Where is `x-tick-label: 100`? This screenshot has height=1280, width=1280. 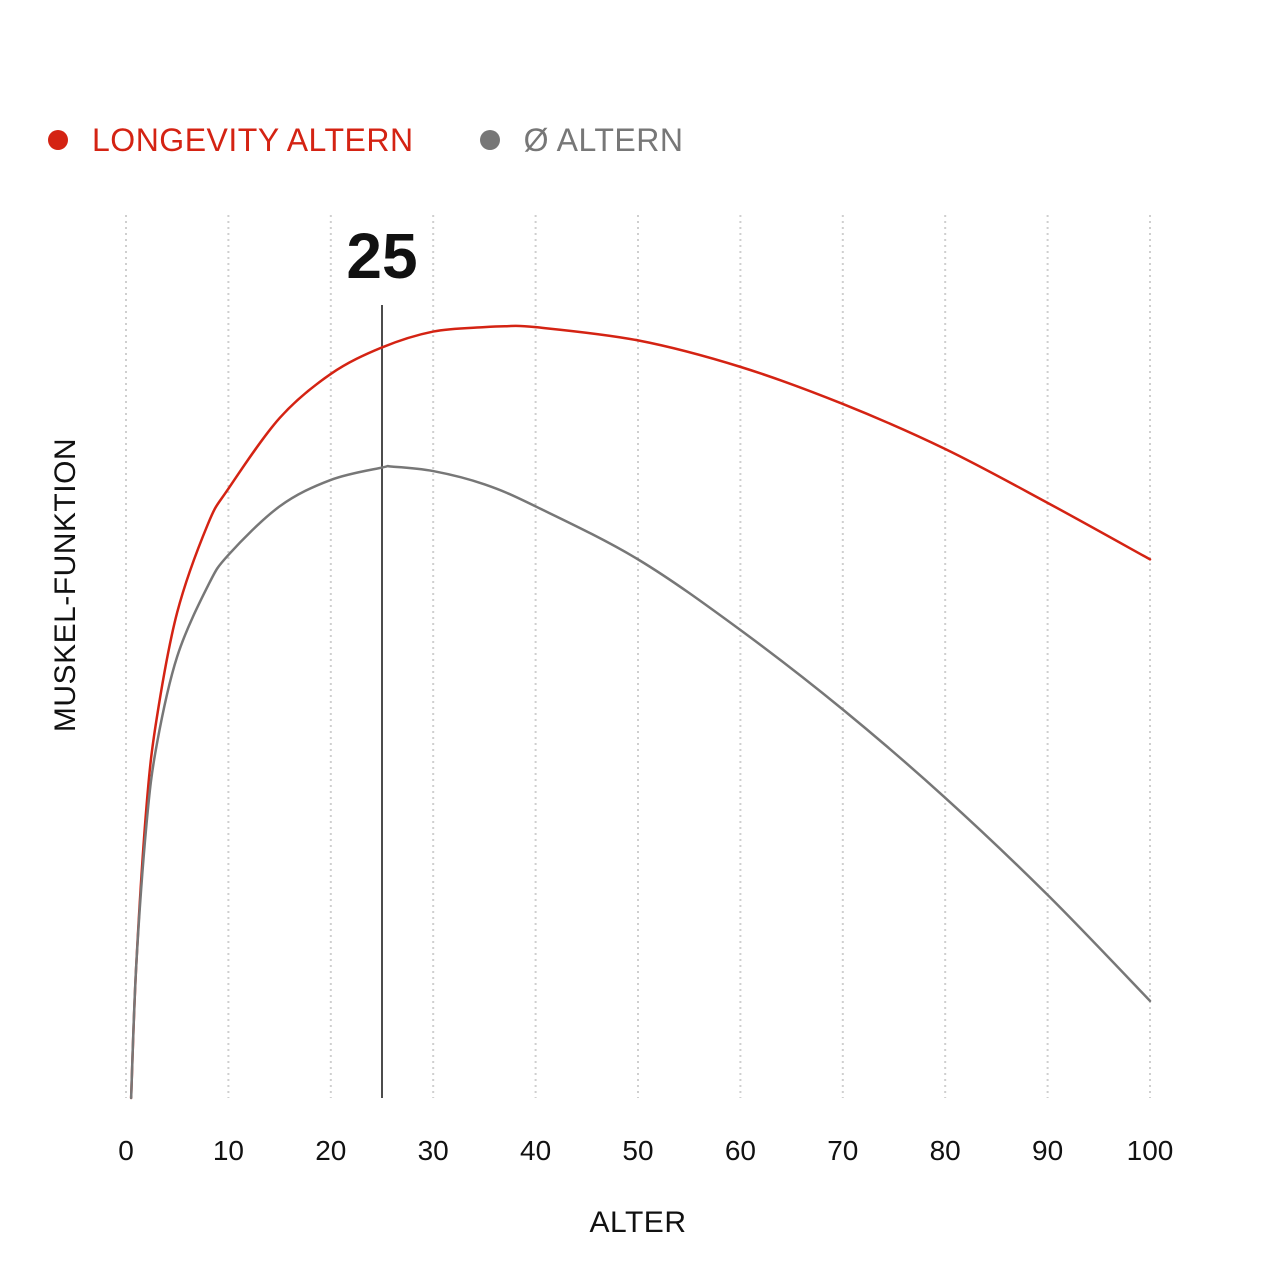 x-tick-label: 100 is located at coordinates (1150, 1150).